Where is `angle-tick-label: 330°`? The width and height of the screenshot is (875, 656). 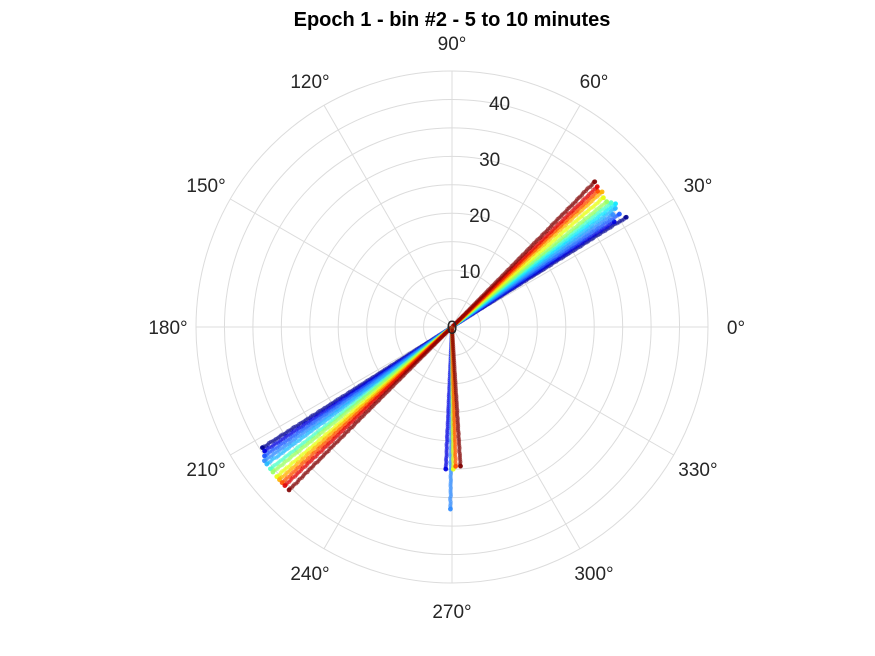 angle-tick-label: 330° is located at coordinates (697, 470).